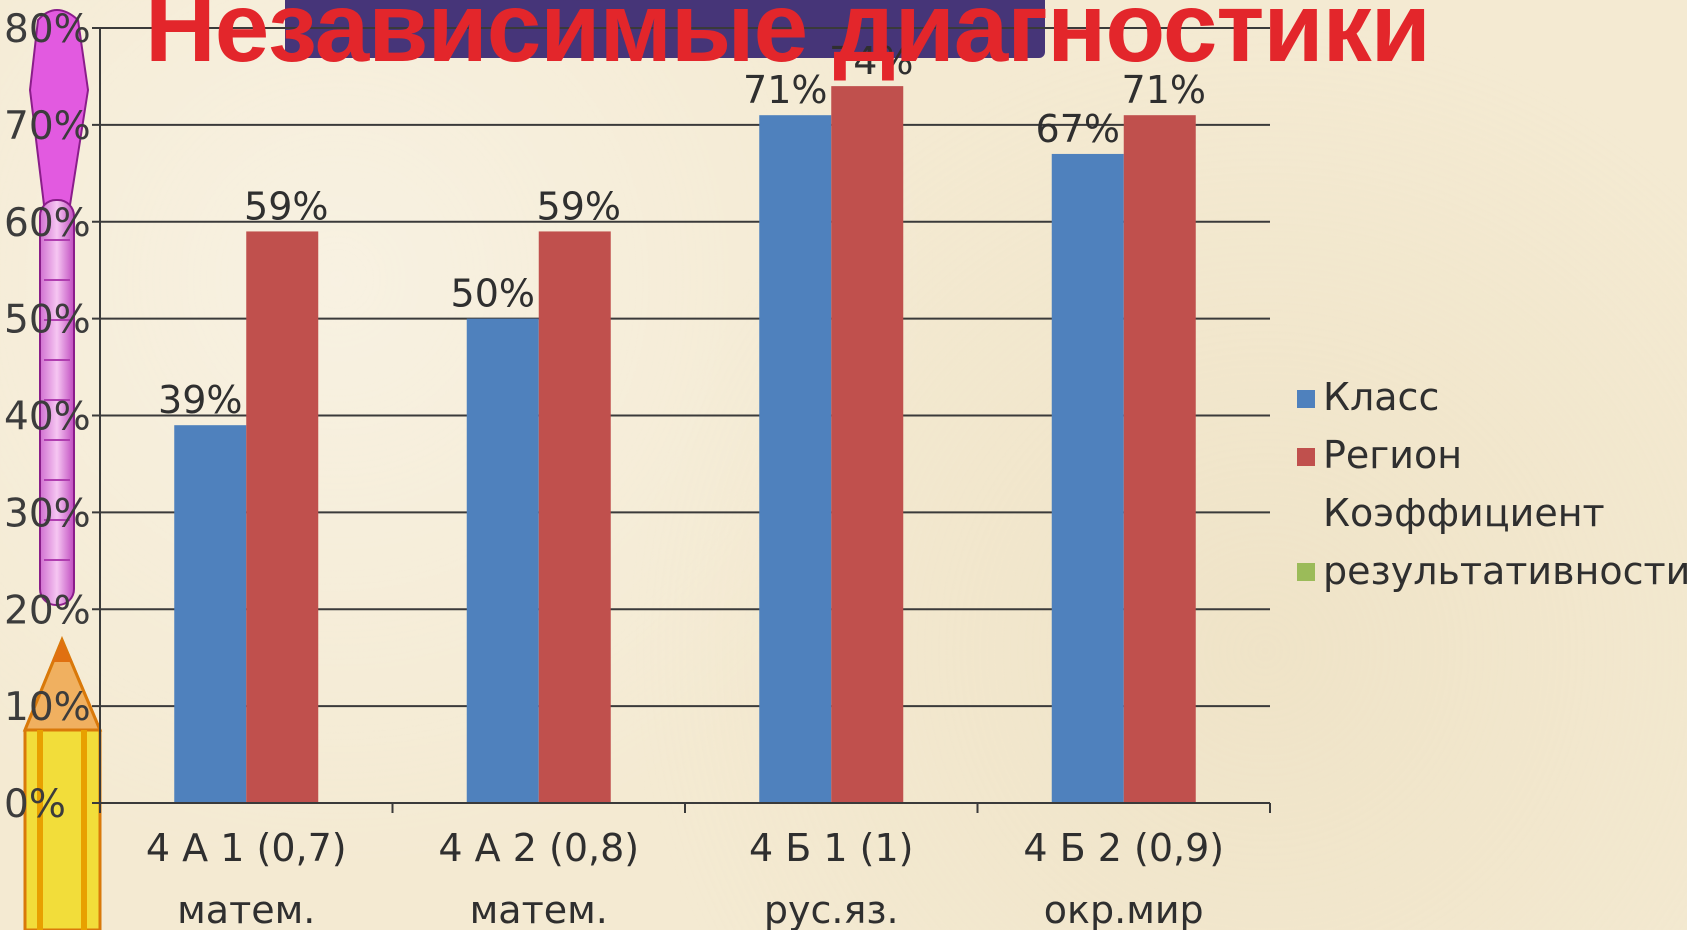 Image resolution: width=1687 pixels, height=930 pixels. What do you see at coordinates (47, 610) in the screenshot?
I see `y-tick-label: 20%` at bounding box center [47, 610].